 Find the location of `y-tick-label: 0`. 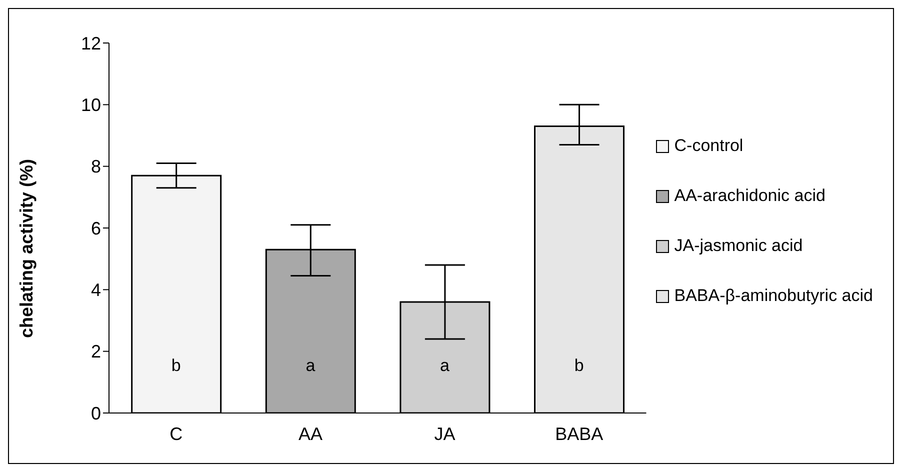

y-tick-label: 0 is located at coordinates (95, 413).